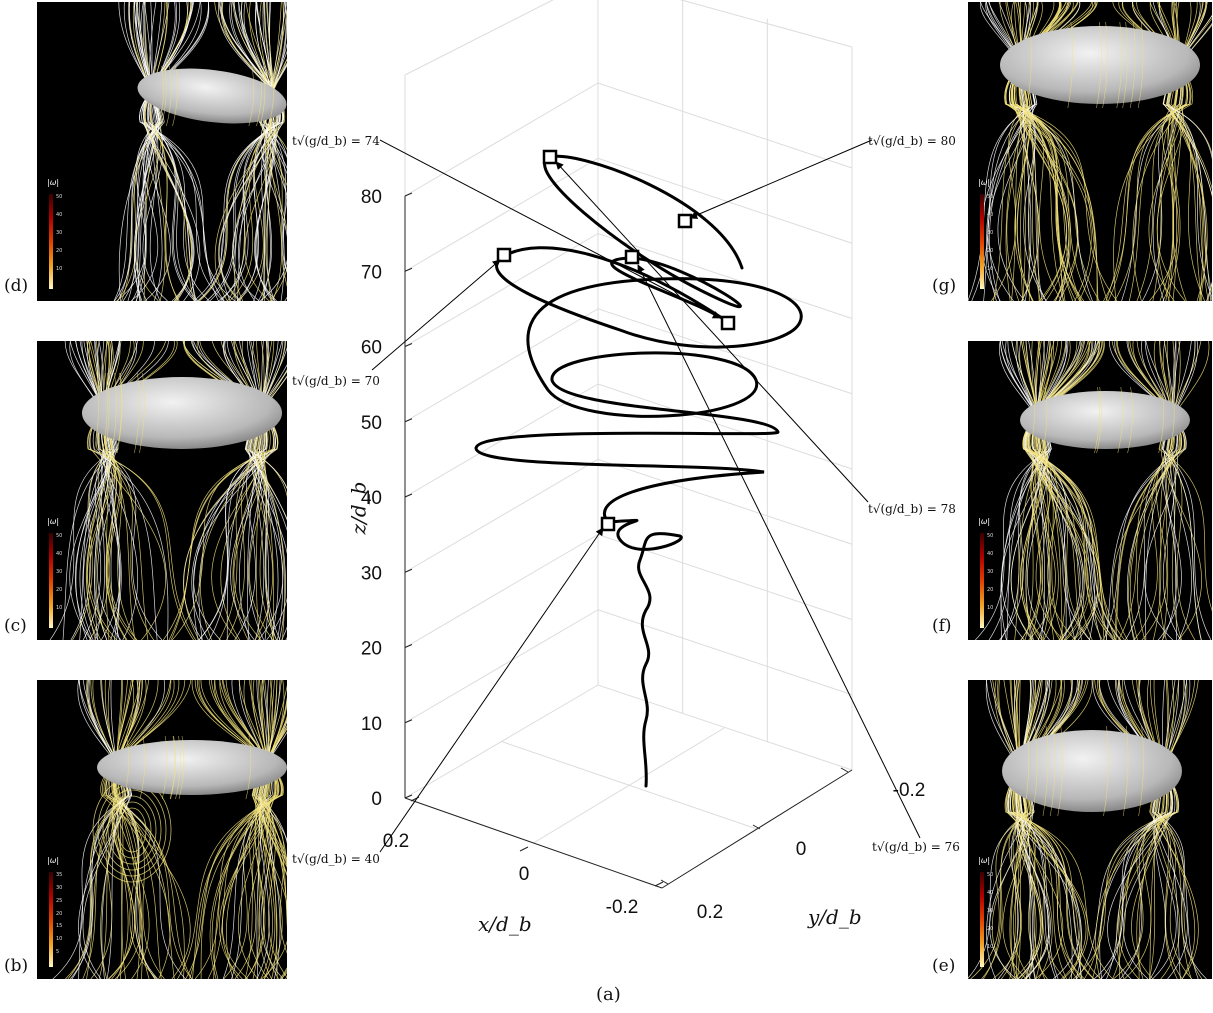 The width and height of the screenshot is (1213, 1013). I want to click on z-tick-label: 80, so click(371, 197).